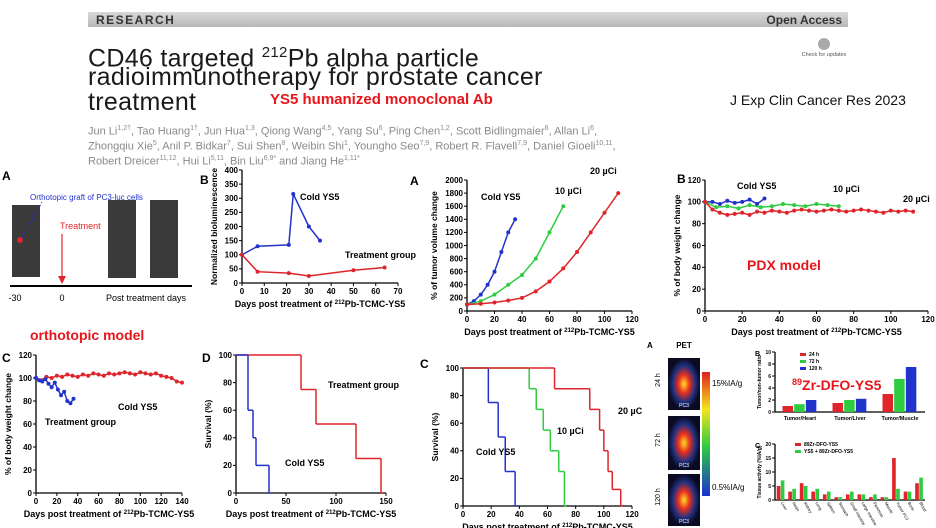 This screenshot has height=528, width=936. What do you see at coordinates (26, 241) in the screenshot?
I see `mouse-image` at bounding box center [26, 241].